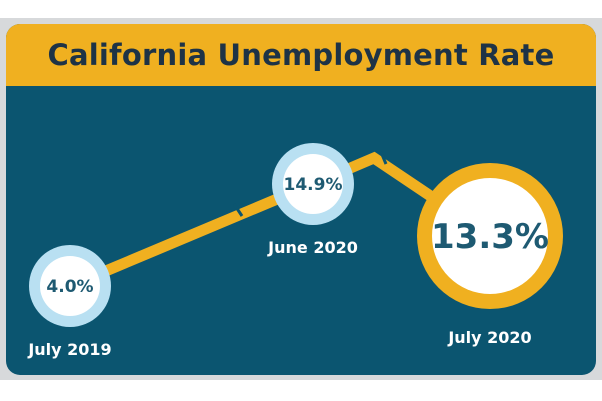  Describe the element at coordinates (312, 247) in the screenshot. I see `category-label-2: June 2020` at that location.